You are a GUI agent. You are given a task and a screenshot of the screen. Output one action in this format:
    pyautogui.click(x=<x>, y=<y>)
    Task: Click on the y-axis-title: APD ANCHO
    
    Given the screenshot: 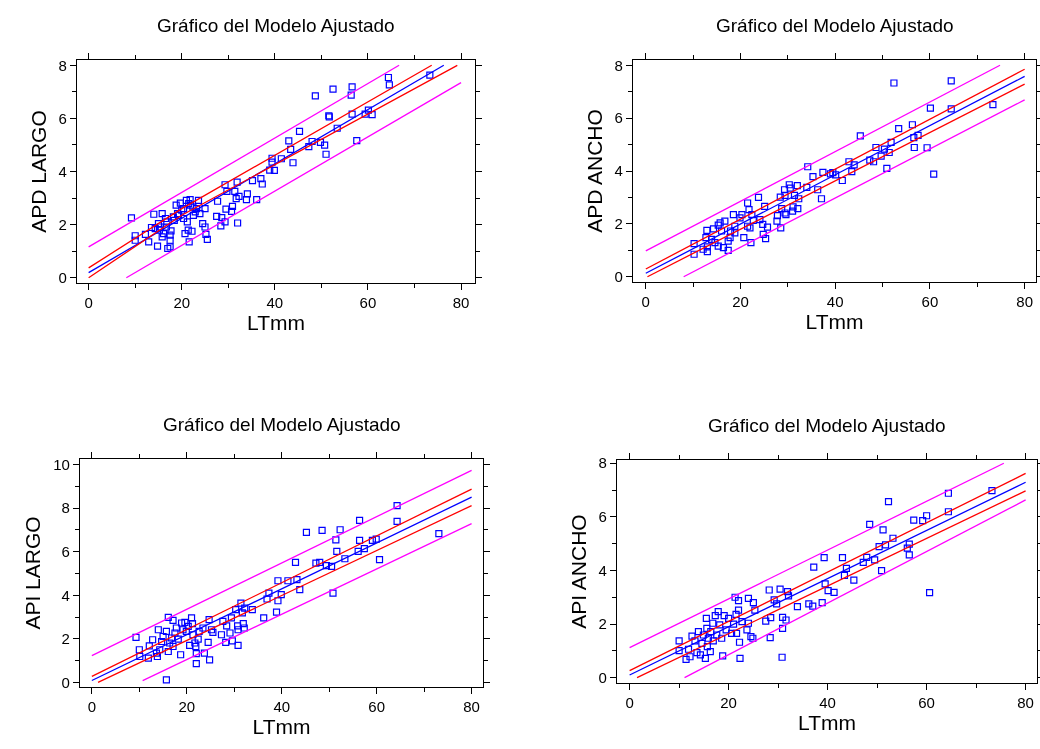 What is the action you would take?
    pyautogui.click(x=594, y=171)
    